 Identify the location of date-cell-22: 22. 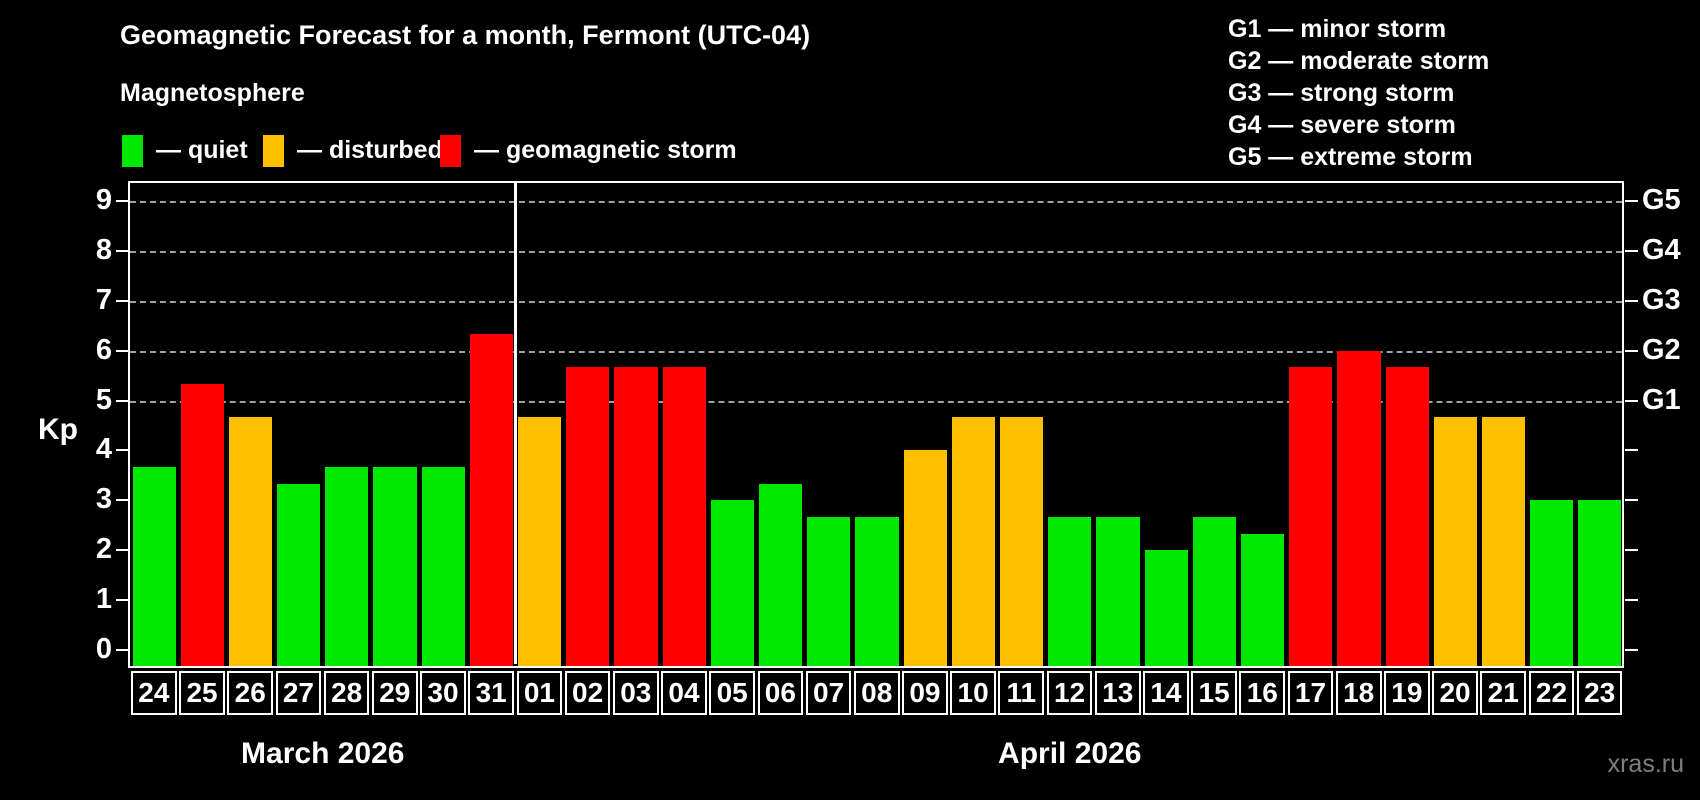
(1551, 693).